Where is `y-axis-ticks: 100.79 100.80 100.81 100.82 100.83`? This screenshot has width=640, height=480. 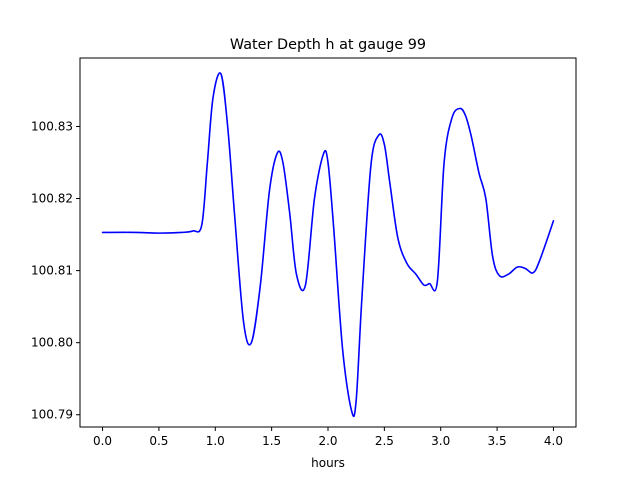 y-axis-ticks: 100.79 100.80 100.81 100.82 100.83 is located at coordinates (55, 270).